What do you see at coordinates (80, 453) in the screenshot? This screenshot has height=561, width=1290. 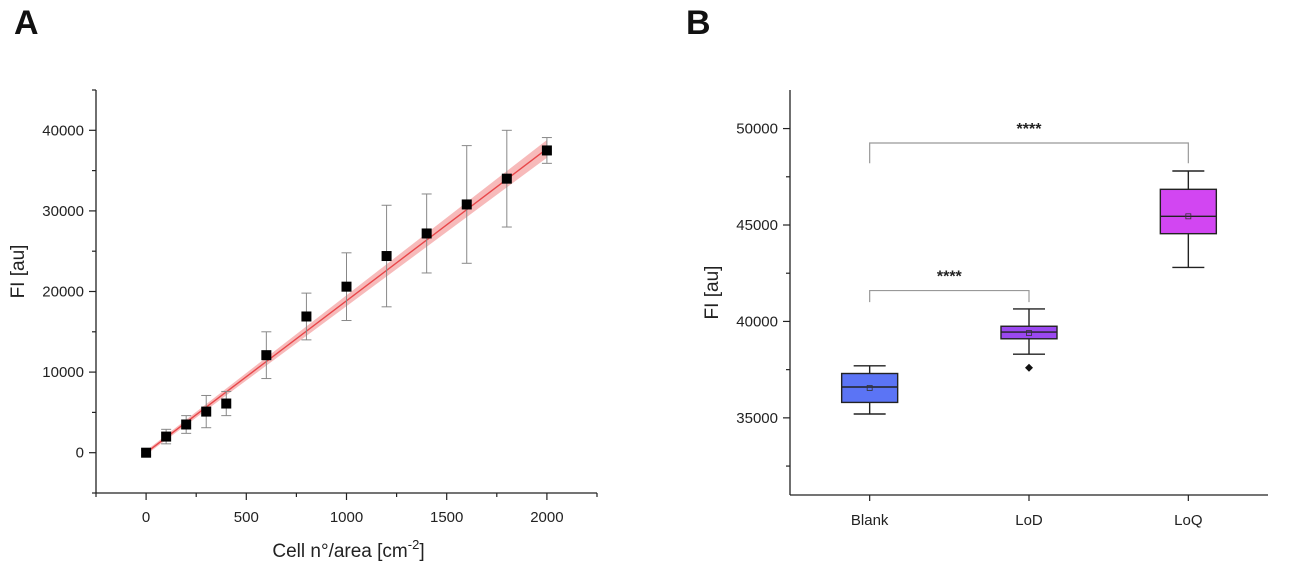 I see `y-tick-label: 0` at bounding box center [80, 453].